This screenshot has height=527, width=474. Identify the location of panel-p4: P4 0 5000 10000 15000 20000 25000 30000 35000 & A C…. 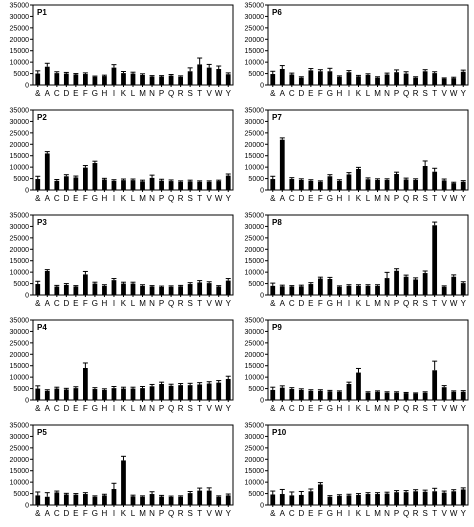
(122, 365).